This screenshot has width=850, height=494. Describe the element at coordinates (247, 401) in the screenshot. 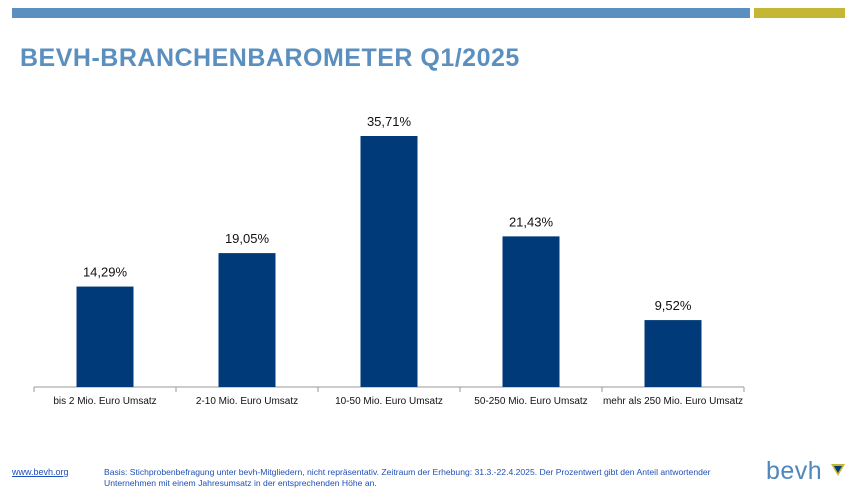

I see `category-label: 2-10 Mio. Euro Umsatz` at that location.